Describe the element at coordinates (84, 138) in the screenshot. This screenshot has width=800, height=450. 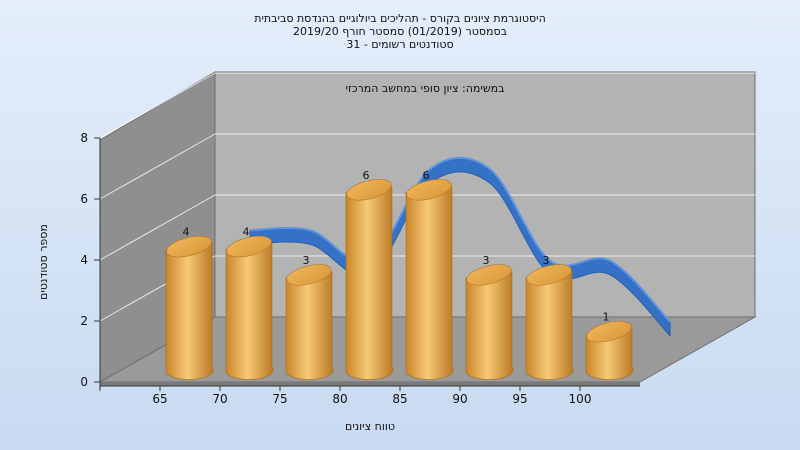
I see `y-tick-label: 8` at that location.